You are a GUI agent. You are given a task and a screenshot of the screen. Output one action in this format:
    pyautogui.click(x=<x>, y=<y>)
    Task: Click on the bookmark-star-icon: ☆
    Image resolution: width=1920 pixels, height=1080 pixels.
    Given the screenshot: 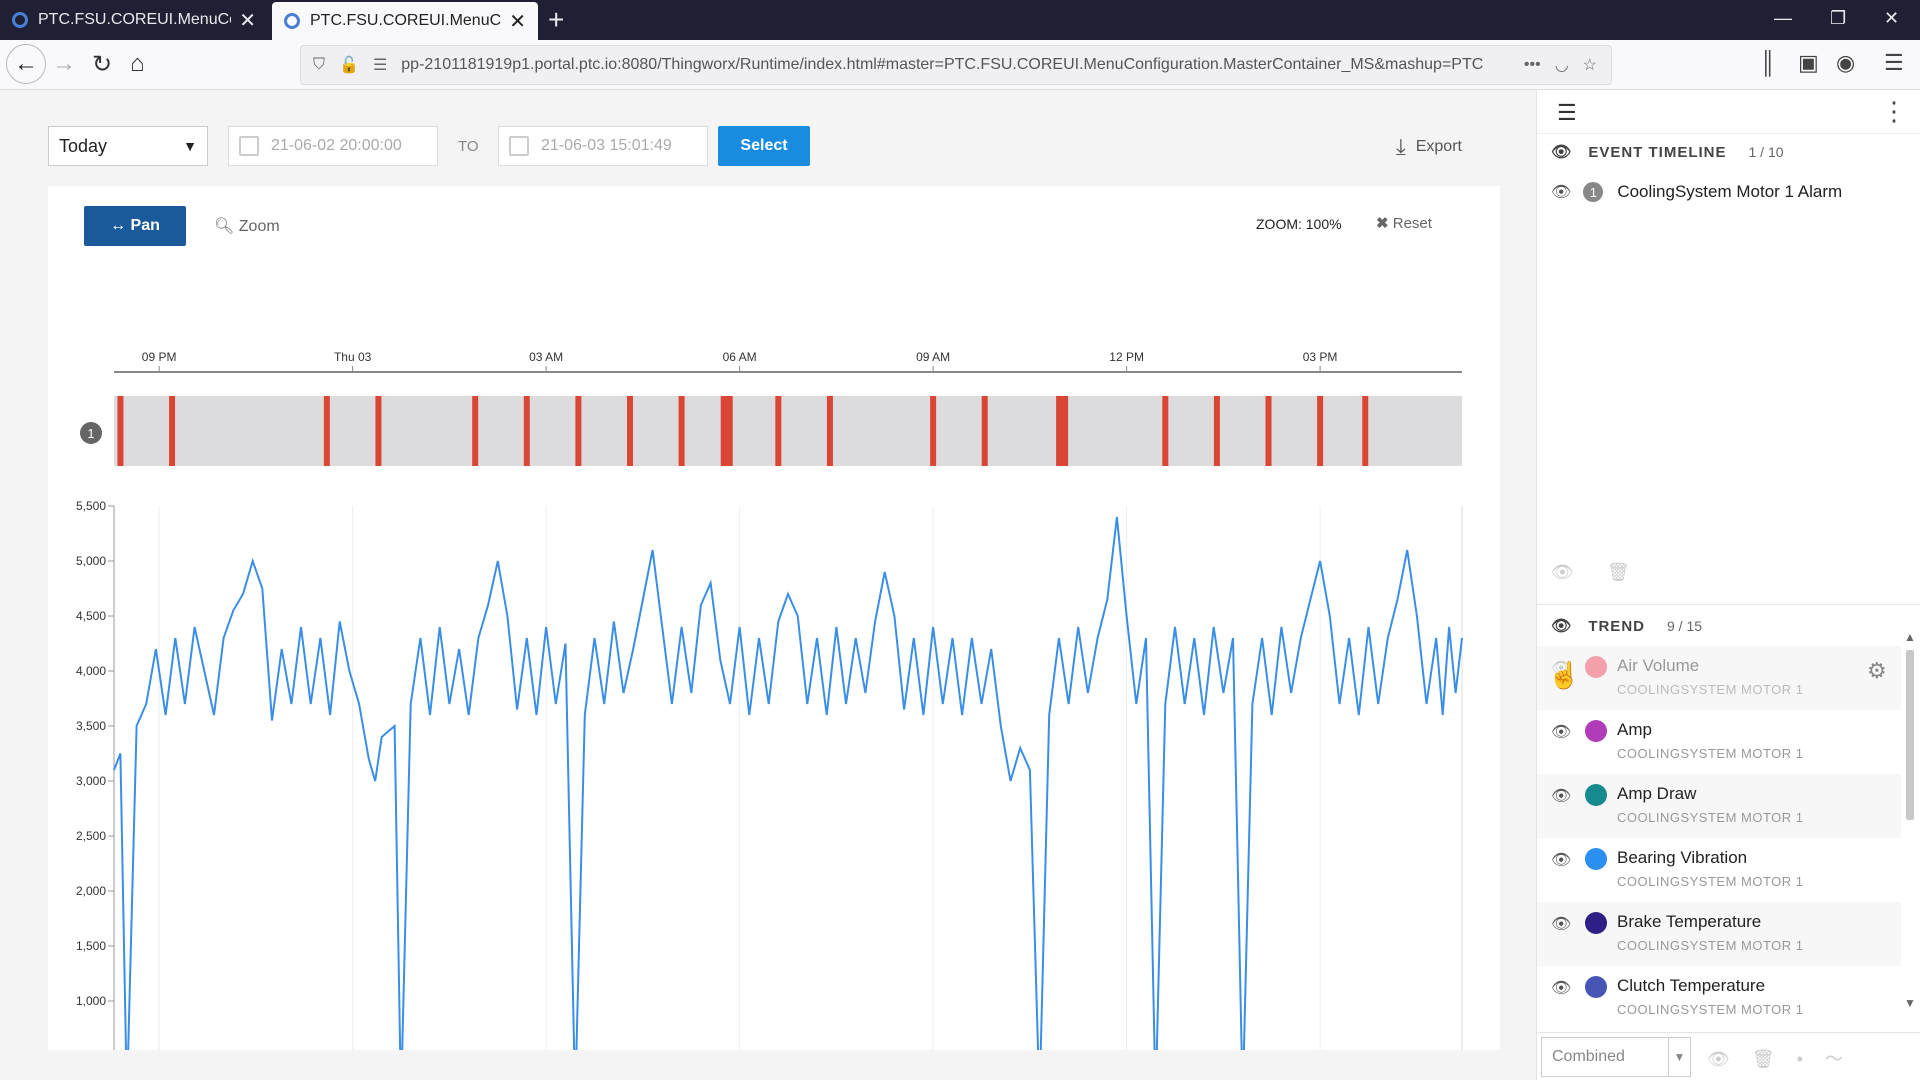 What is the action you would take?
    pyautogui.click(x=1589, y=65)
    